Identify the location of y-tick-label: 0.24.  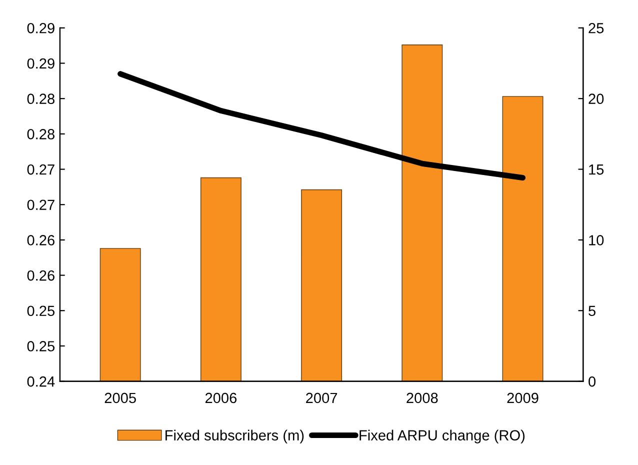
(41, 381).